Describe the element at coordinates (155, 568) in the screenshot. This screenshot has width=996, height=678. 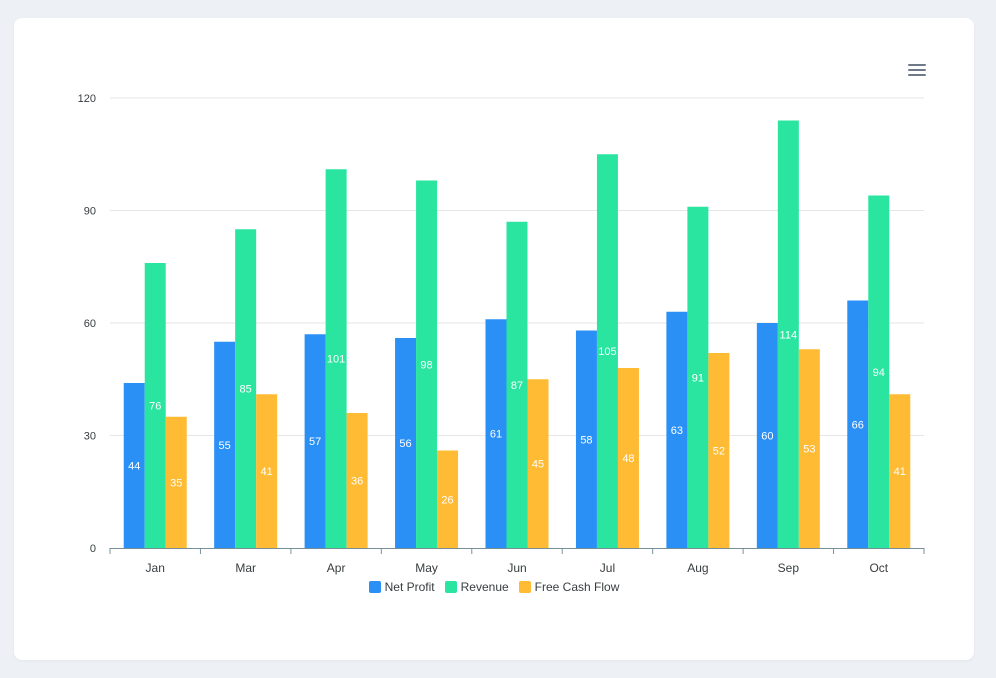
I see `x-tick-label: Jan` at that location.